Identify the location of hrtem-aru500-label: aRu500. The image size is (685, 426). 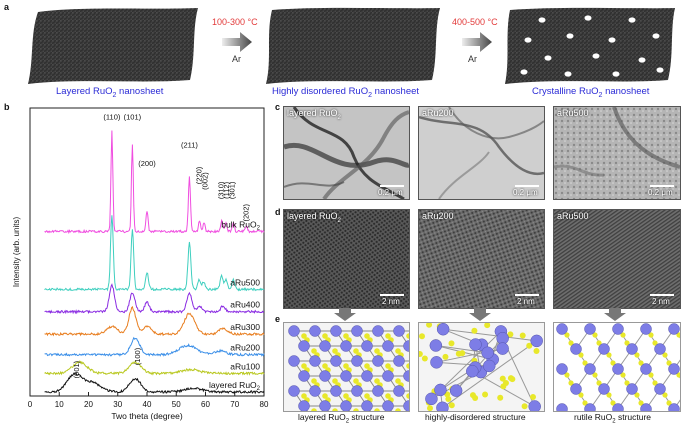
(573, 216).